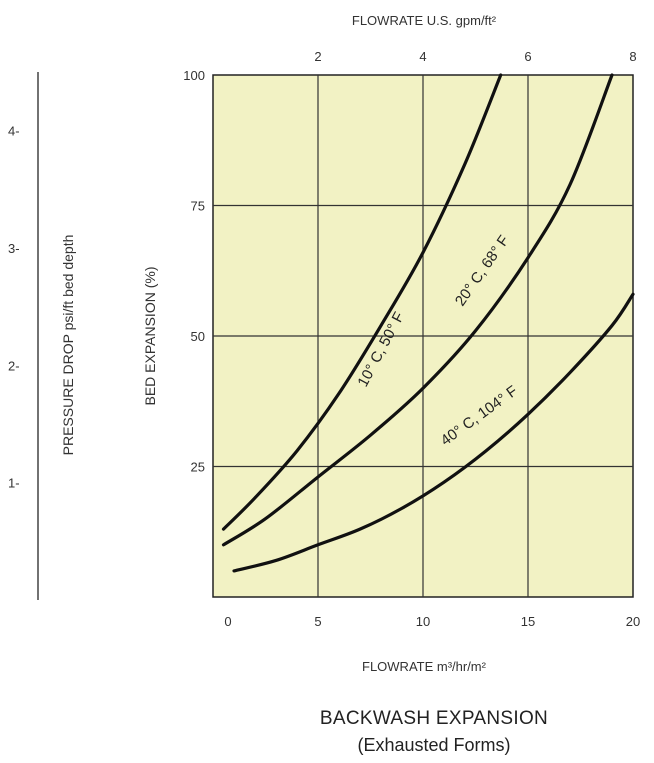 This screenshot has width=654, height=763. What do you see at coordinates (434, 745) in the screenshot?
I see `chart-subtitle: (Exhausted Forms)` at bounding box center [434, 745].